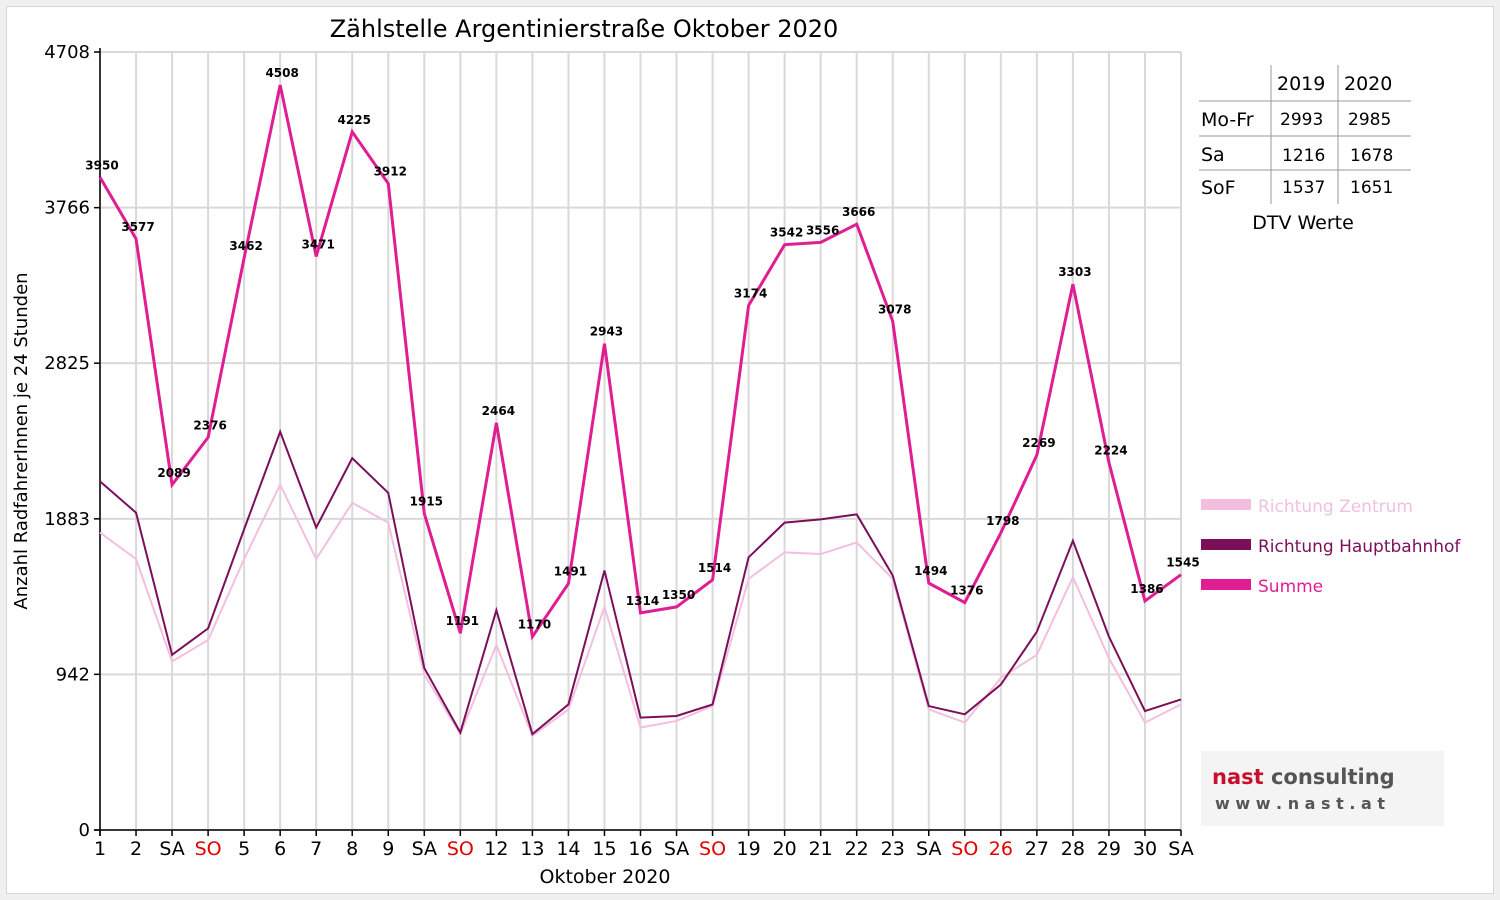 This screenshot has height=900, width=1500. I want to click on x-tick-label: 22, so click(857, 849).